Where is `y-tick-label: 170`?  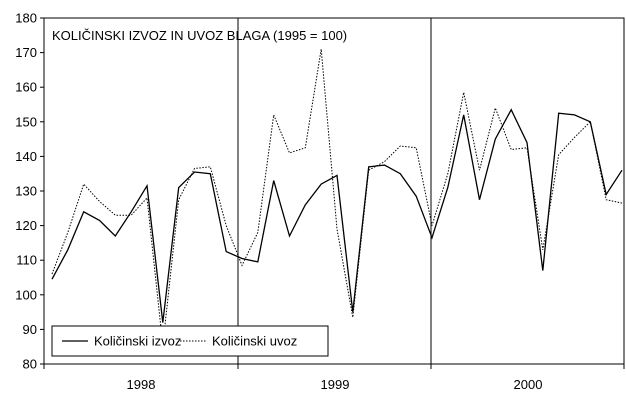 y-tick-label: 170 is located at coordinates (26, 52).